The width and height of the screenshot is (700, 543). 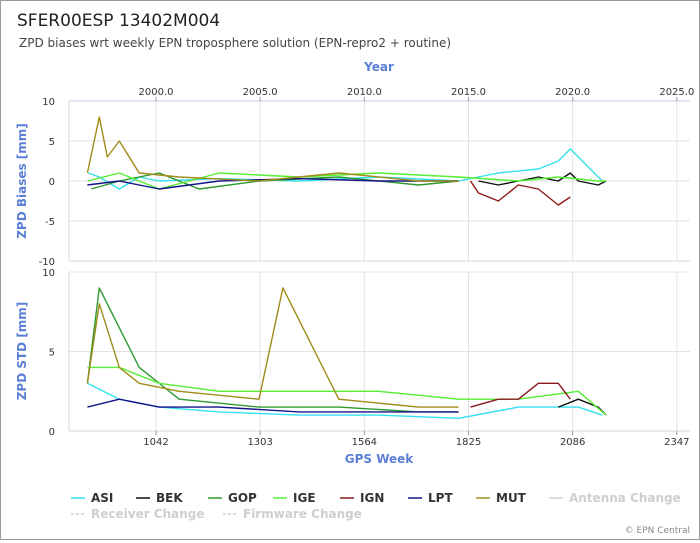 What do you see at coordinates (542, 179) in the screenshot?
I see `bias-series-bek` at bounding box center [542, 179].